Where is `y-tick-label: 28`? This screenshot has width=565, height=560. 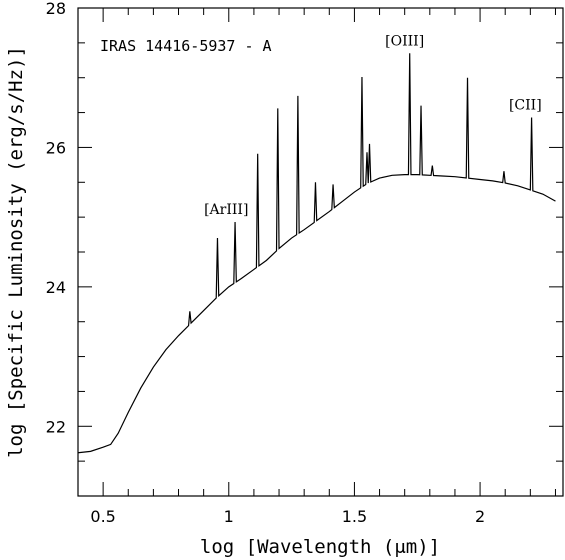 y-tick-label: 28 is located at coordinates (56, 9).